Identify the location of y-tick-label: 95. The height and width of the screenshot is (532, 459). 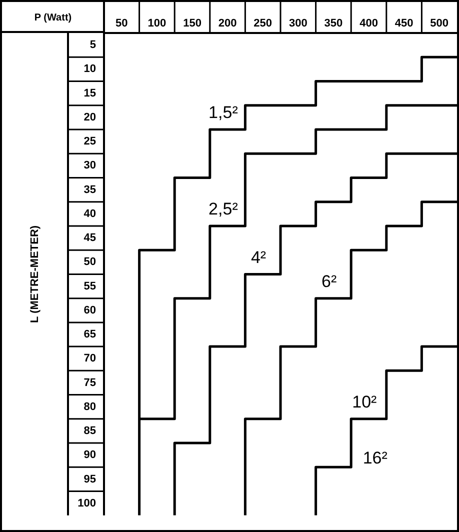
(90, 479).